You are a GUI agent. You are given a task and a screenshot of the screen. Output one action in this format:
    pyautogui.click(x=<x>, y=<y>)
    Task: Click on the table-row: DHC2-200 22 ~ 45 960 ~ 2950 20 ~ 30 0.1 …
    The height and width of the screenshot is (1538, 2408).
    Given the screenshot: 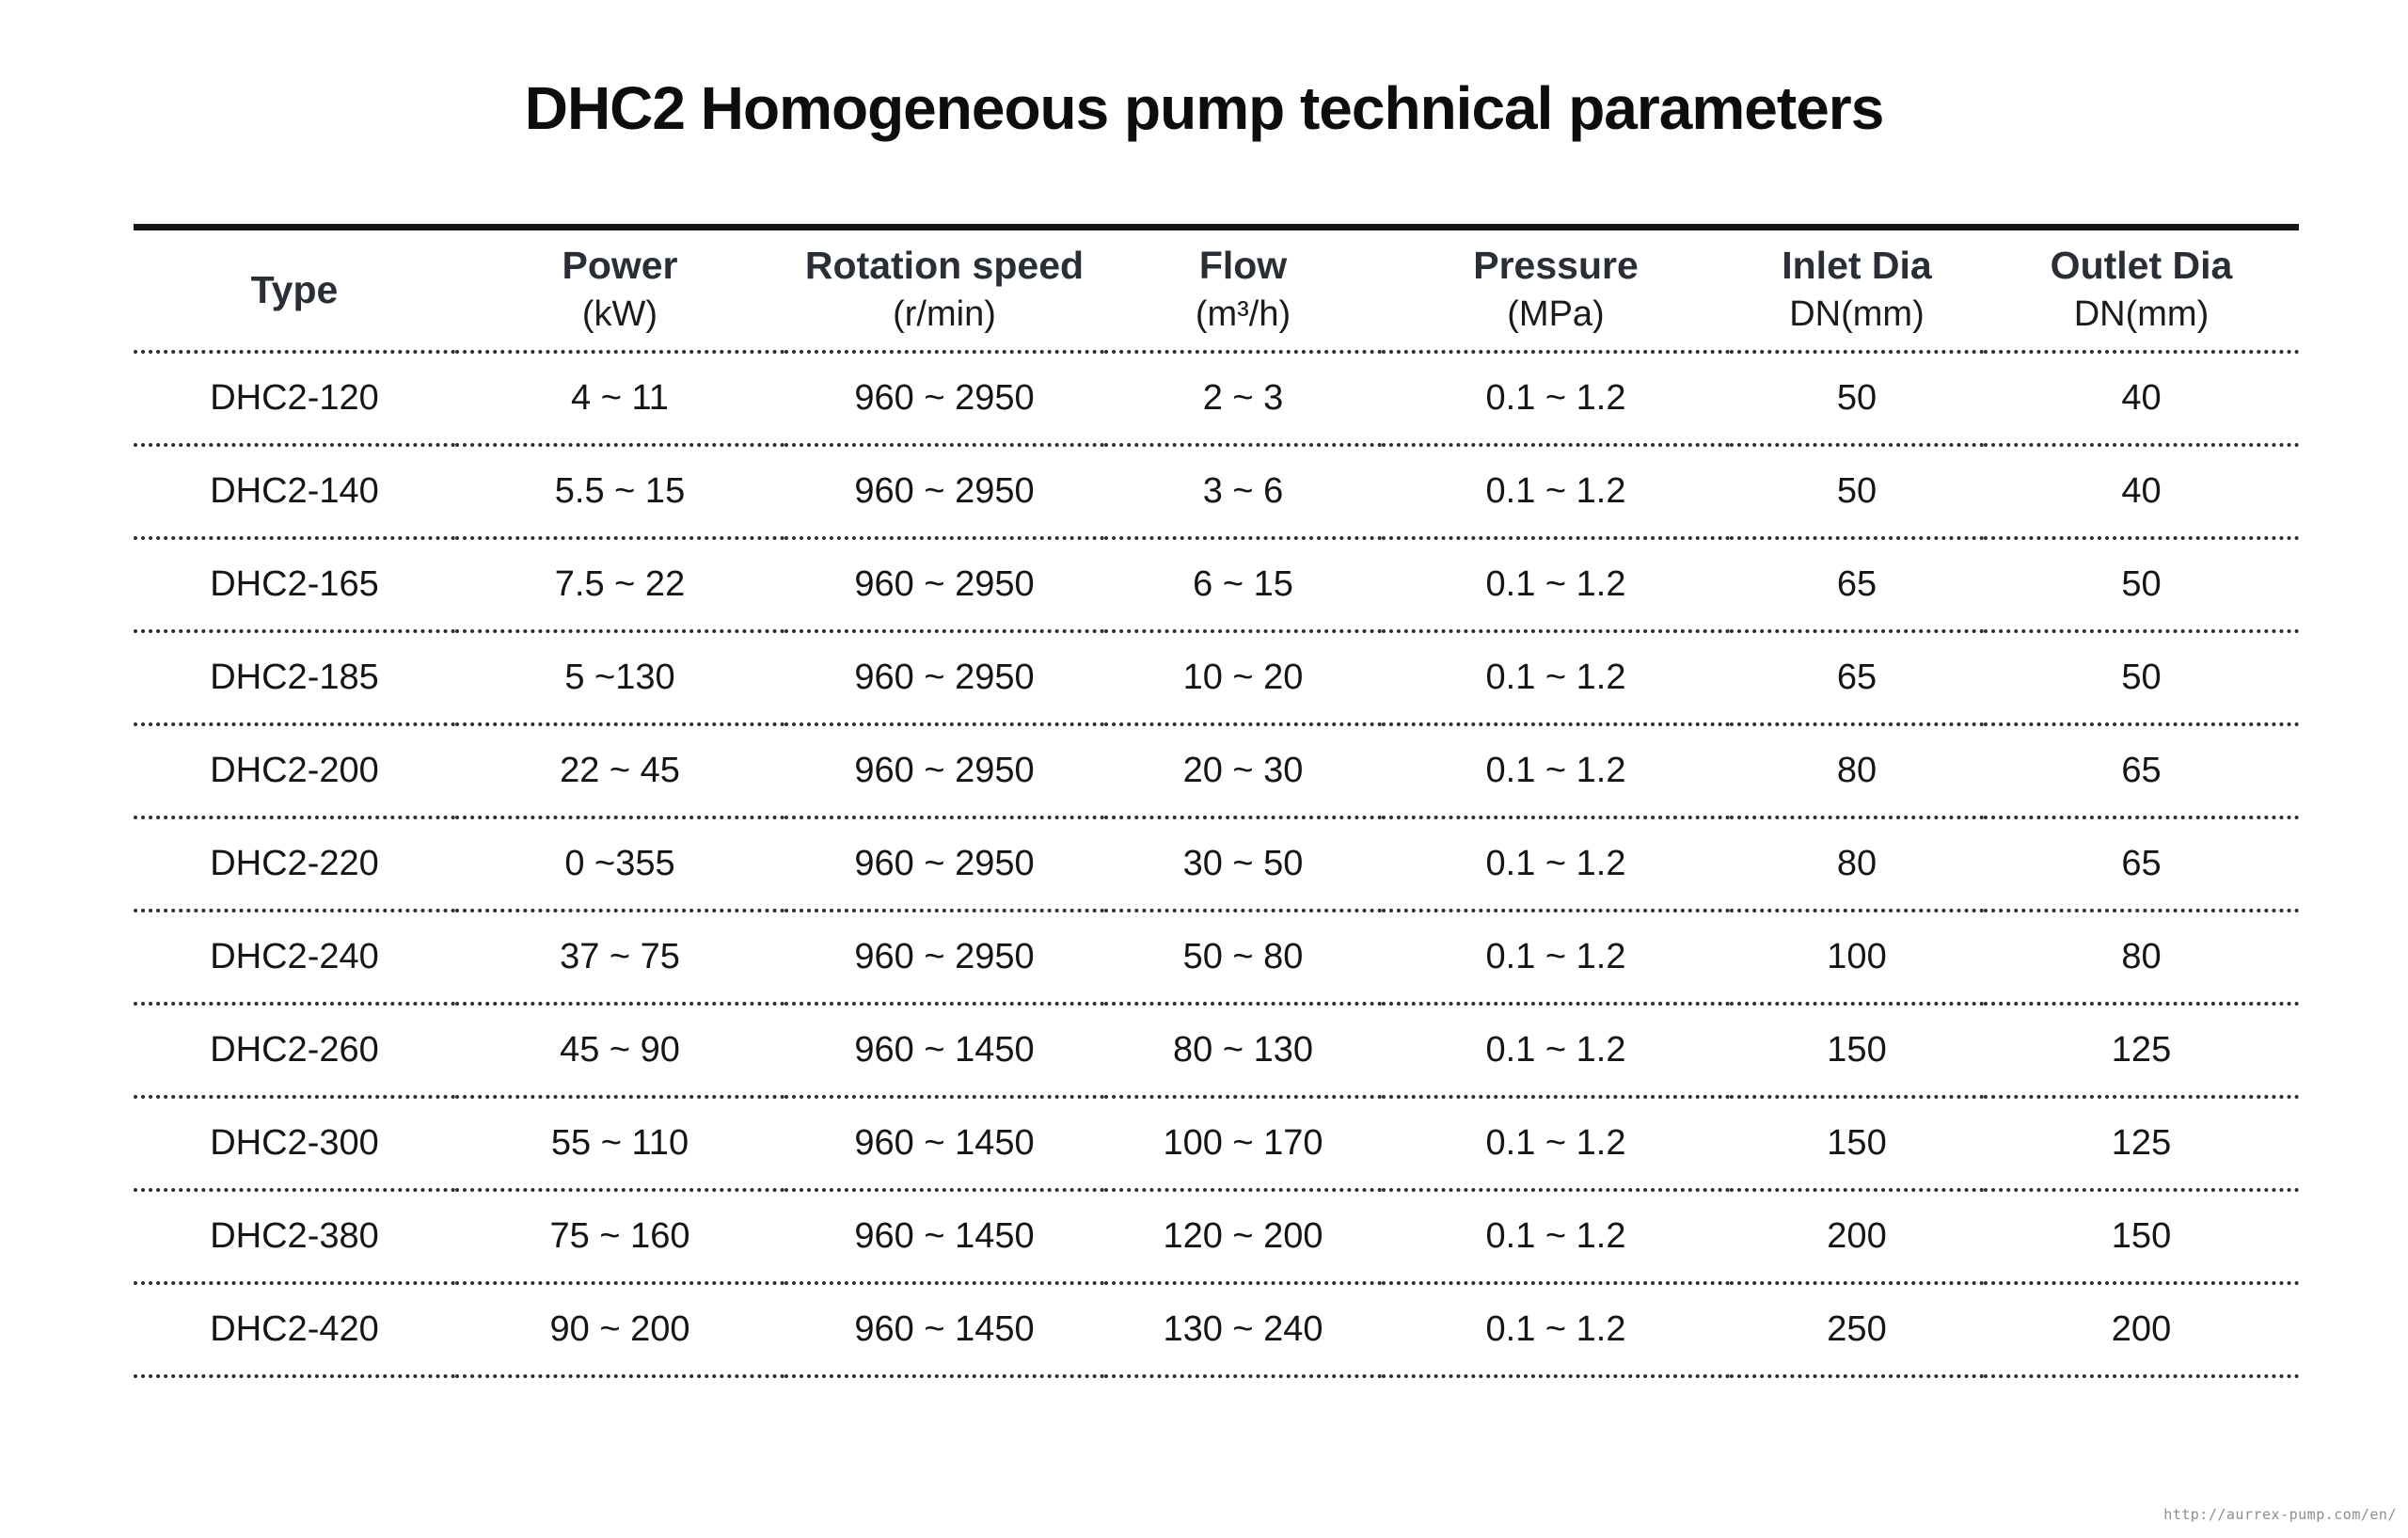 What is the action you would take?
    pyautogui.click(x=1217, y=771)
    